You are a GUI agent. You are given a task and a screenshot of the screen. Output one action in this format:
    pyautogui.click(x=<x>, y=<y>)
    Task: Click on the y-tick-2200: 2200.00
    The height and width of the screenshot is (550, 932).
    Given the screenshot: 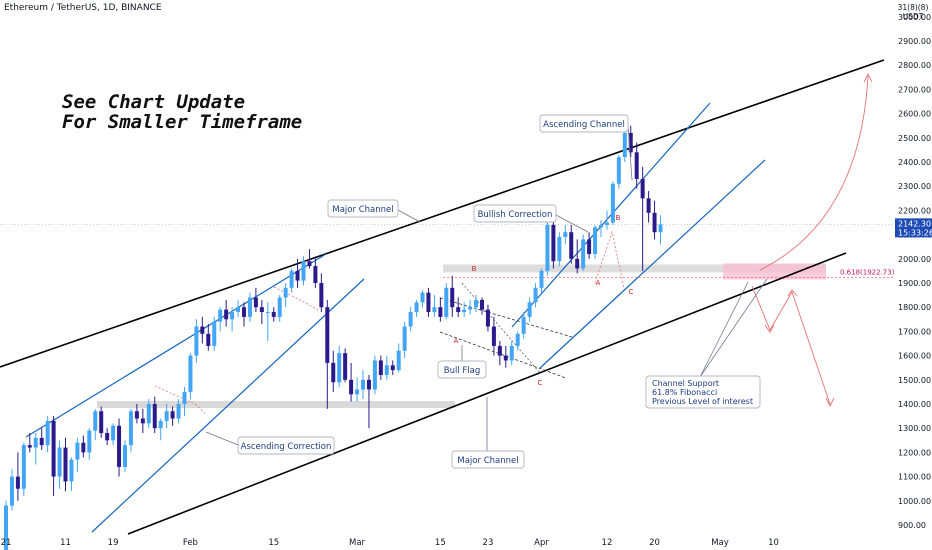 What is the action you would take?
    pyautogui.click(x=914, y=210)
    